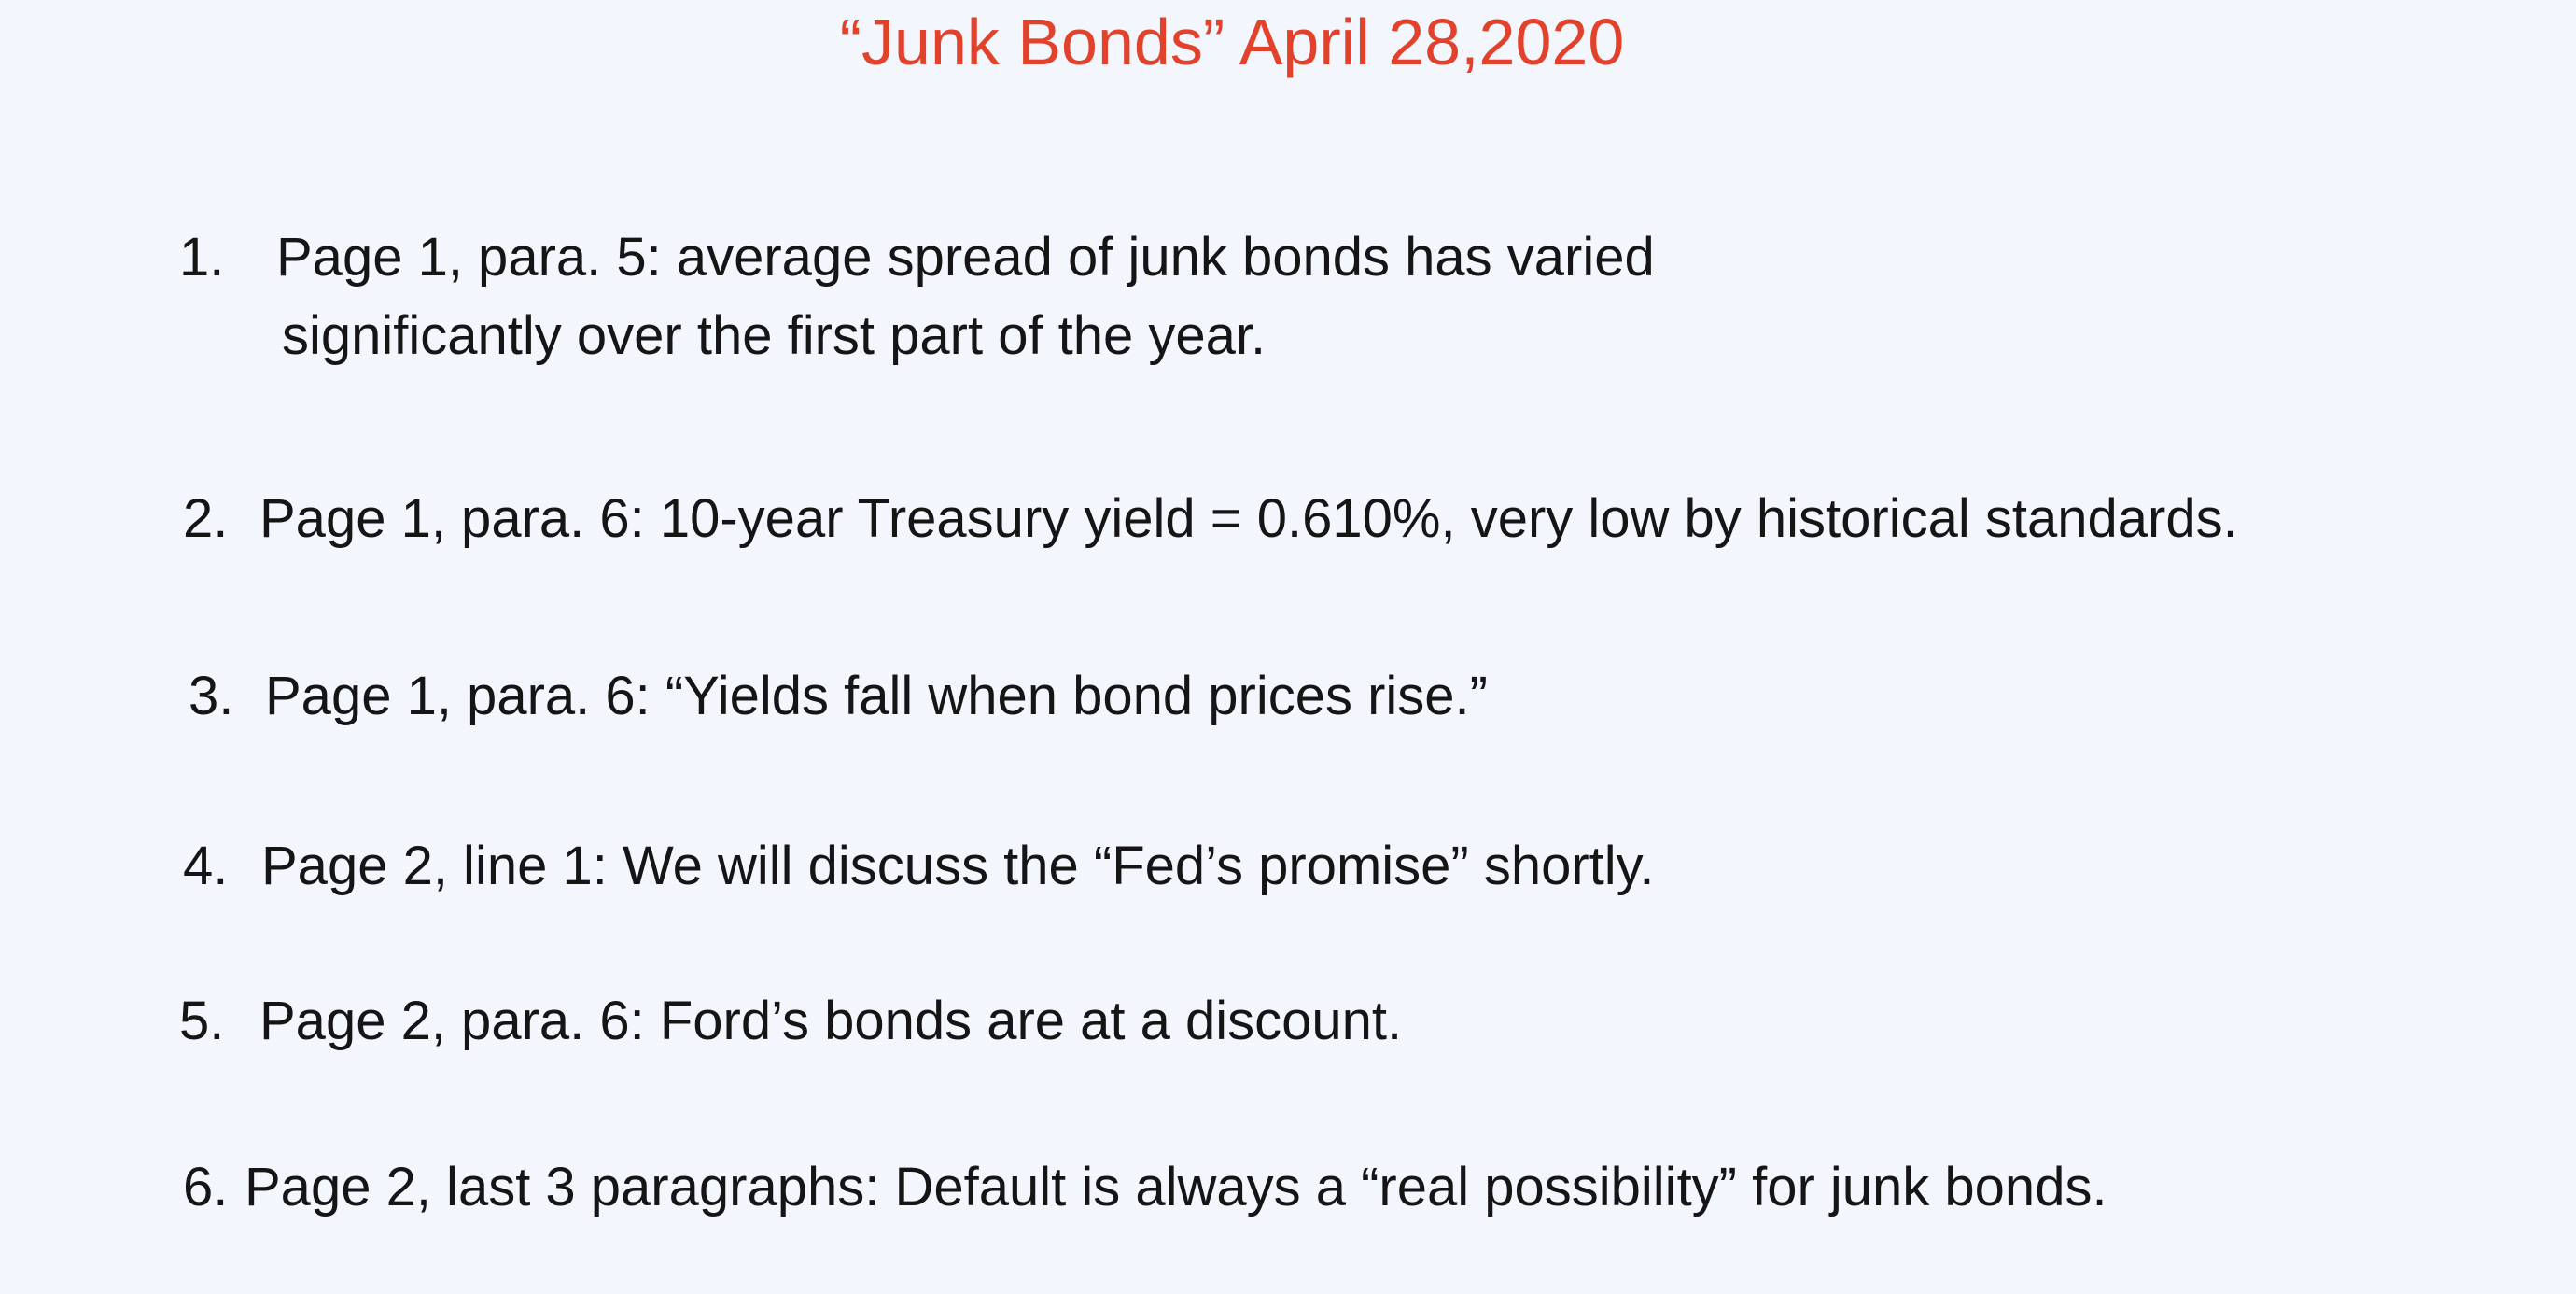  I want to click on list-item-number: 4., so click(206, 866).